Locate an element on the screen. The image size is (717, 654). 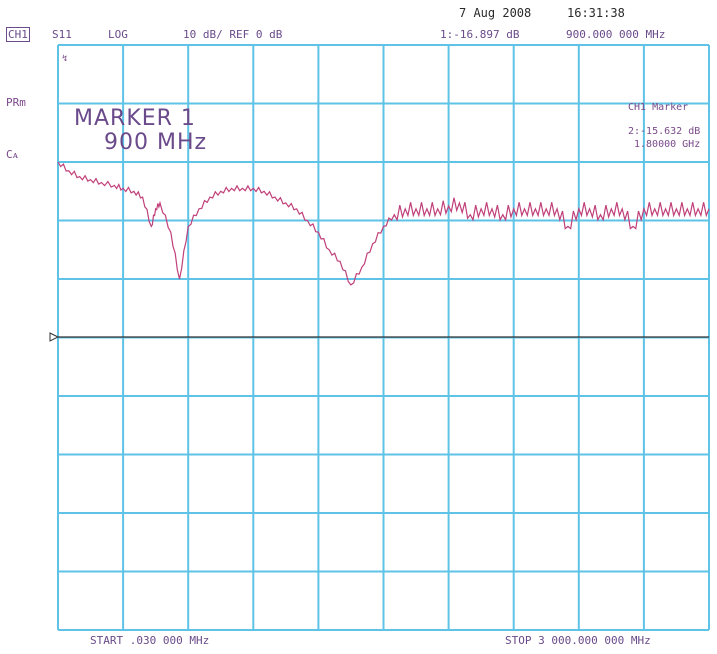
marker-panel-title: CH1 Marker is located at coordinates (658, 107).